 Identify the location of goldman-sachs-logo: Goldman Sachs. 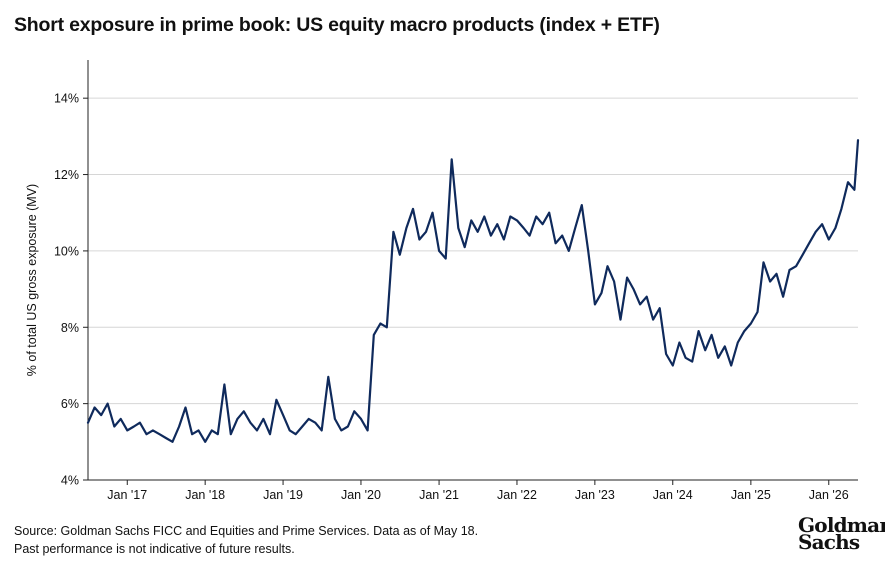
(841, 533).